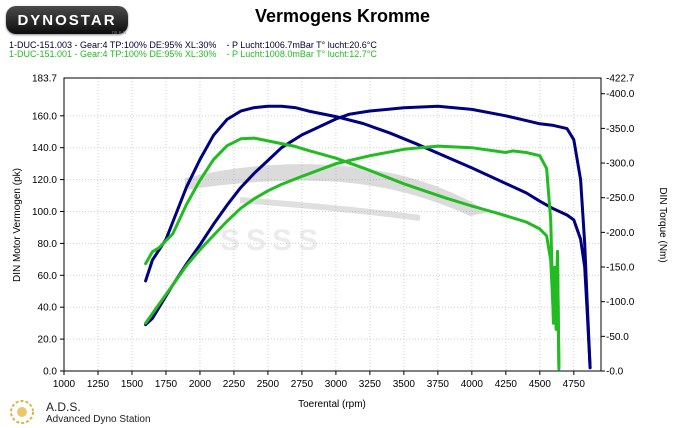 This screenshot has height=428, width=685. Describe the element at coordinates (302, 384) in the screenshot. I see `x-tick-label: 2750` at that location.